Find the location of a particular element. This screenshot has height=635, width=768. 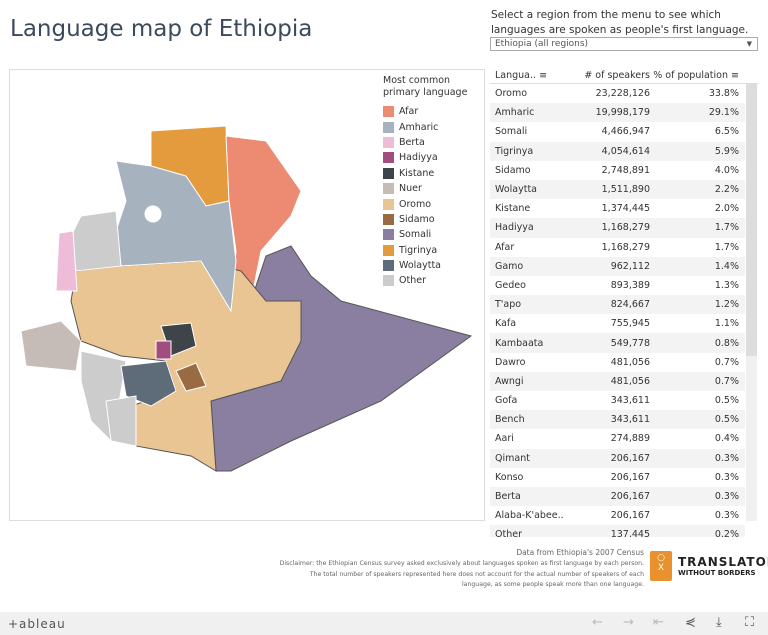

header-speakers: # of speakers is located at coordinates (617, 75).